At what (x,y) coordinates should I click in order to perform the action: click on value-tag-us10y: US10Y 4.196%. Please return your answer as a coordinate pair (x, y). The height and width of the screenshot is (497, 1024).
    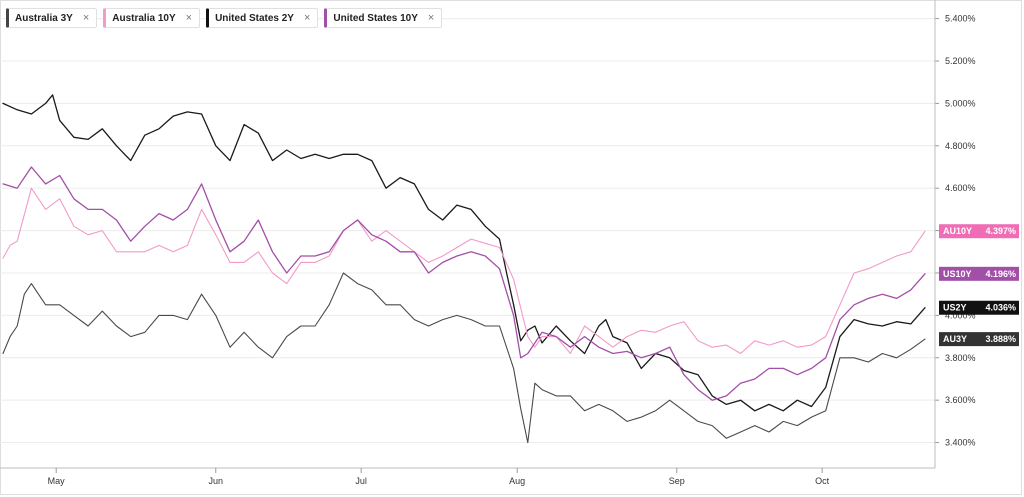
    Looking at the image, I should click on (979, 273).